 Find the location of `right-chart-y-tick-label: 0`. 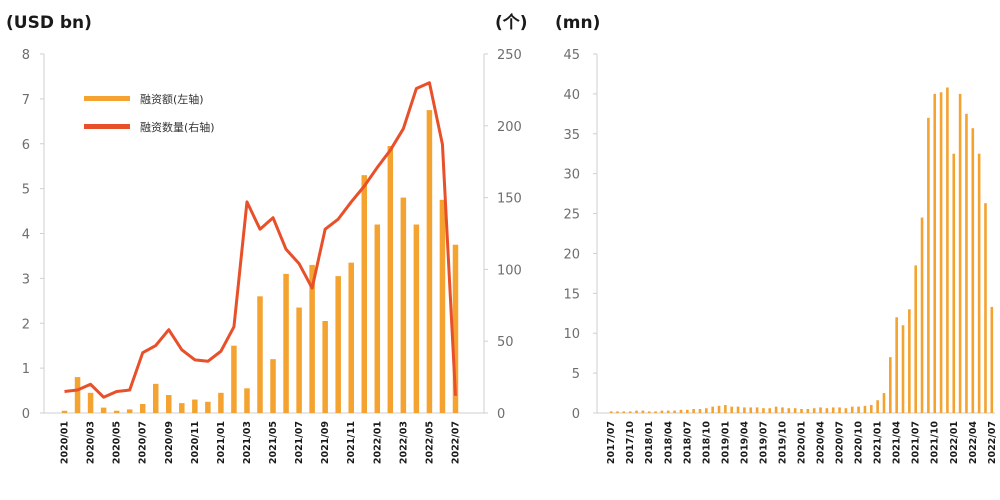

right-chart-y-tick-label: 0 is located at coordinates (576, 414).